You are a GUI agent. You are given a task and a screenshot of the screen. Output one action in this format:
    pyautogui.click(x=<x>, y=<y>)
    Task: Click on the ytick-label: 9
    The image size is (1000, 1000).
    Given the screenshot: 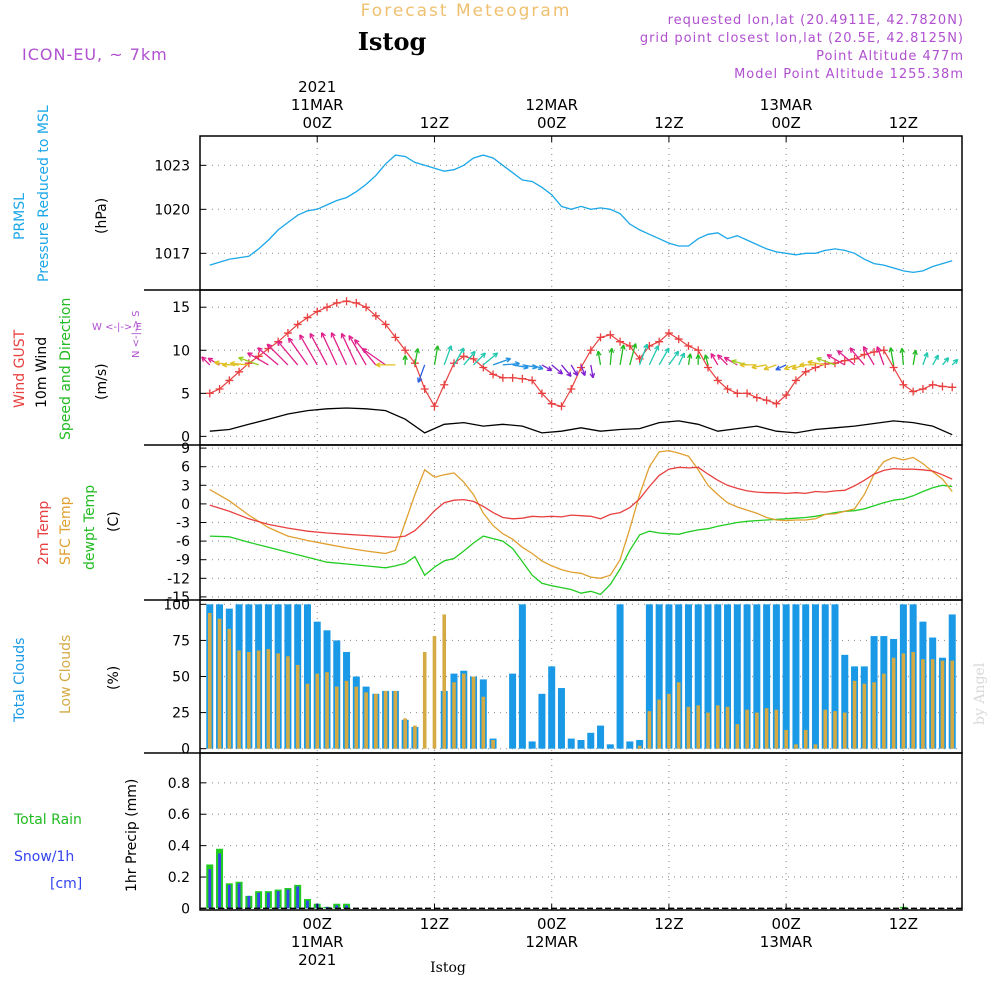 What is the action you would take?
    pyautogui.click(x=185, y=449)
    